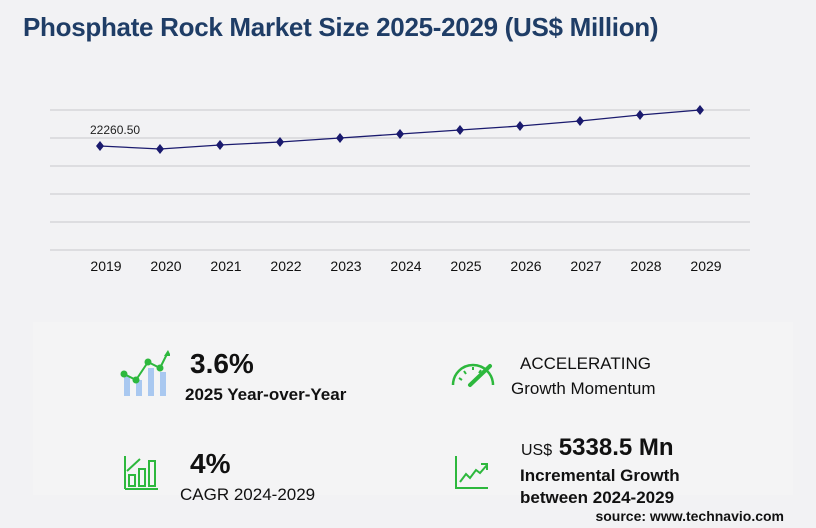 This screenshot has width=816, height=528. Describe the element at coordinates (145, 373) in the screenshot. I see `growth-chart-icon` at that location.